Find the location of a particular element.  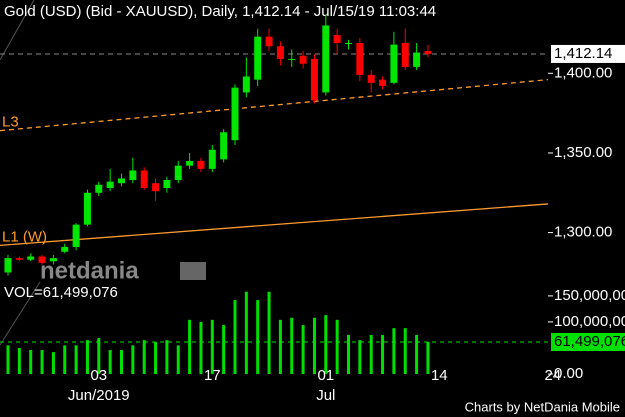

x-tick-label: 01 is located at coordinates (325, 375).